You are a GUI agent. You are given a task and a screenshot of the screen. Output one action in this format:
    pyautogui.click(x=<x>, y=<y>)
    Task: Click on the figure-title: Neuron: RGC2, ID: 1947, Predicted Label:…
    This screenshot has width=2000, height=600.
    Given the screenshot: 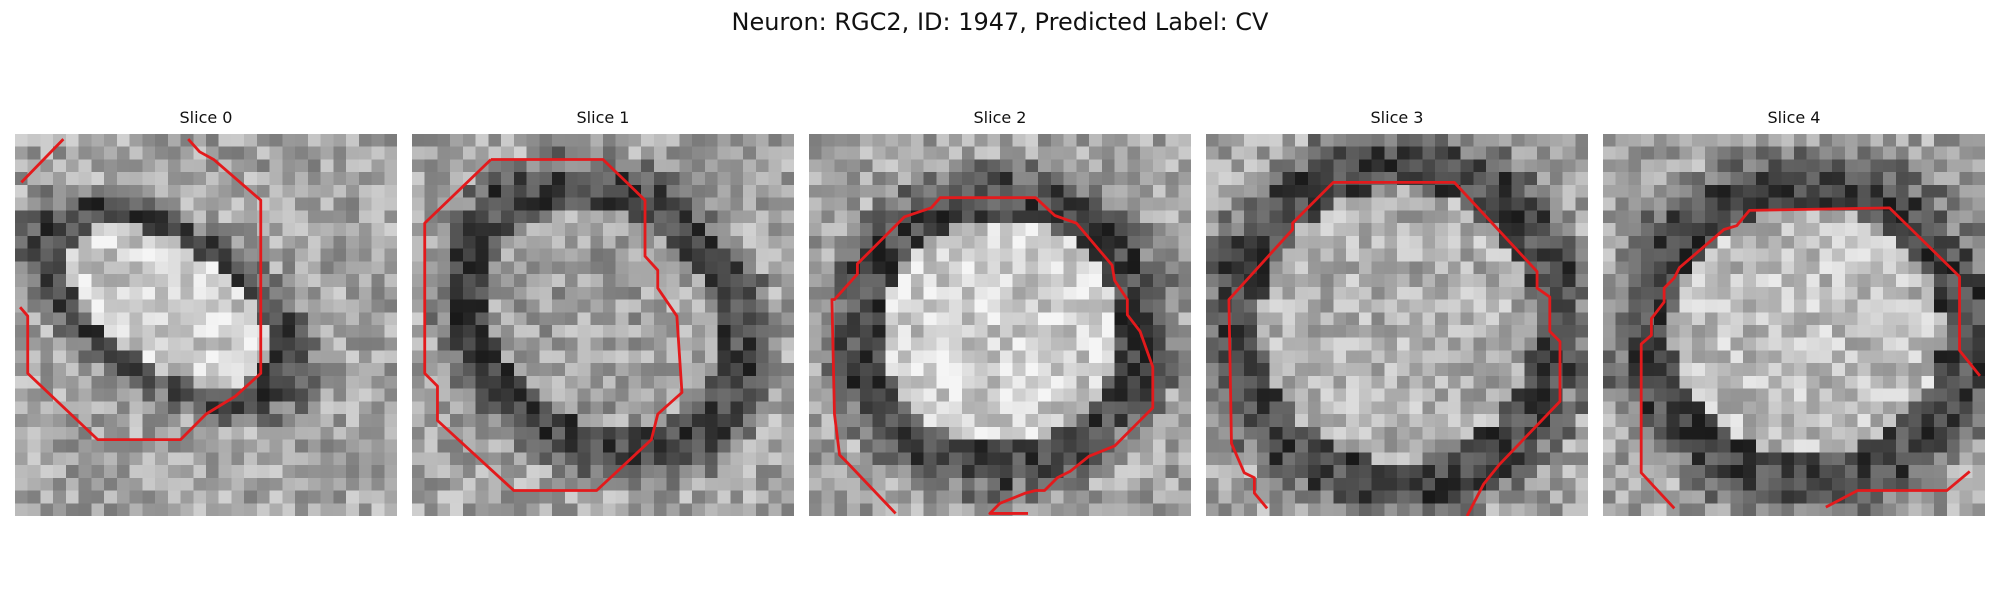 What is the action you would take?
    pyautogui.click(x=1000, y=22)
    